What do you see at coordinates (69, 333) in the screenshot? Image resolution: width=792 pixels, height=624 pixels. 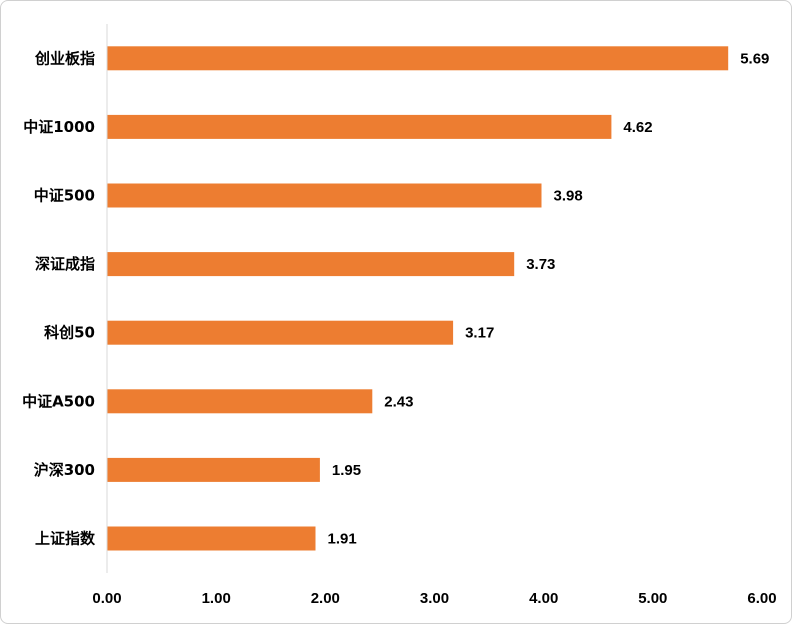 I see `category-label: 科创50` at bounding box center [69, 333].